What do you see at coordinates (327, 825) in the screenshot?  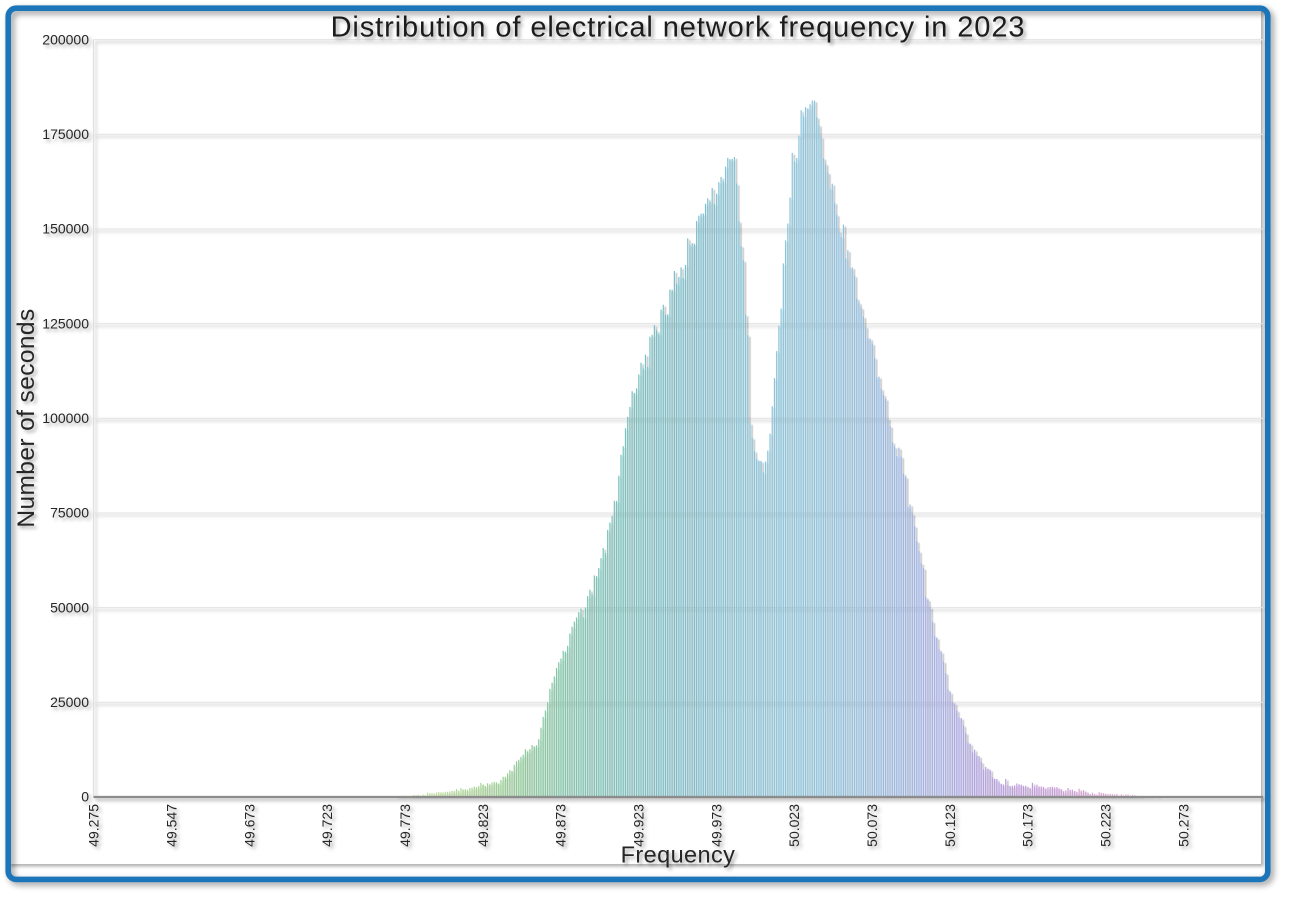 I see `svg-text: 49.723` at bounding box center [327, 825].